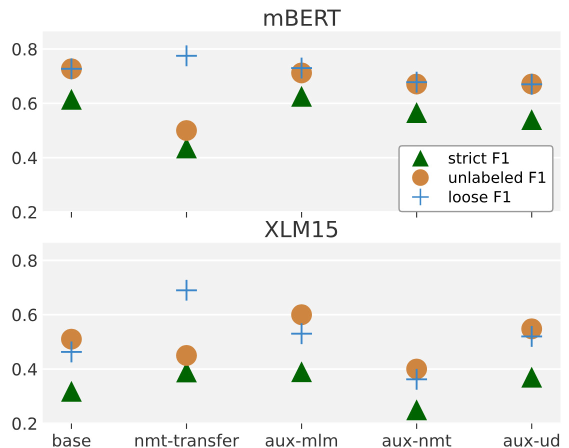 This screenshot has height=448, width=569. Describe the element at coordinates (479, 196) in the screenshot. I see `legend-label: loose F1` at that location.